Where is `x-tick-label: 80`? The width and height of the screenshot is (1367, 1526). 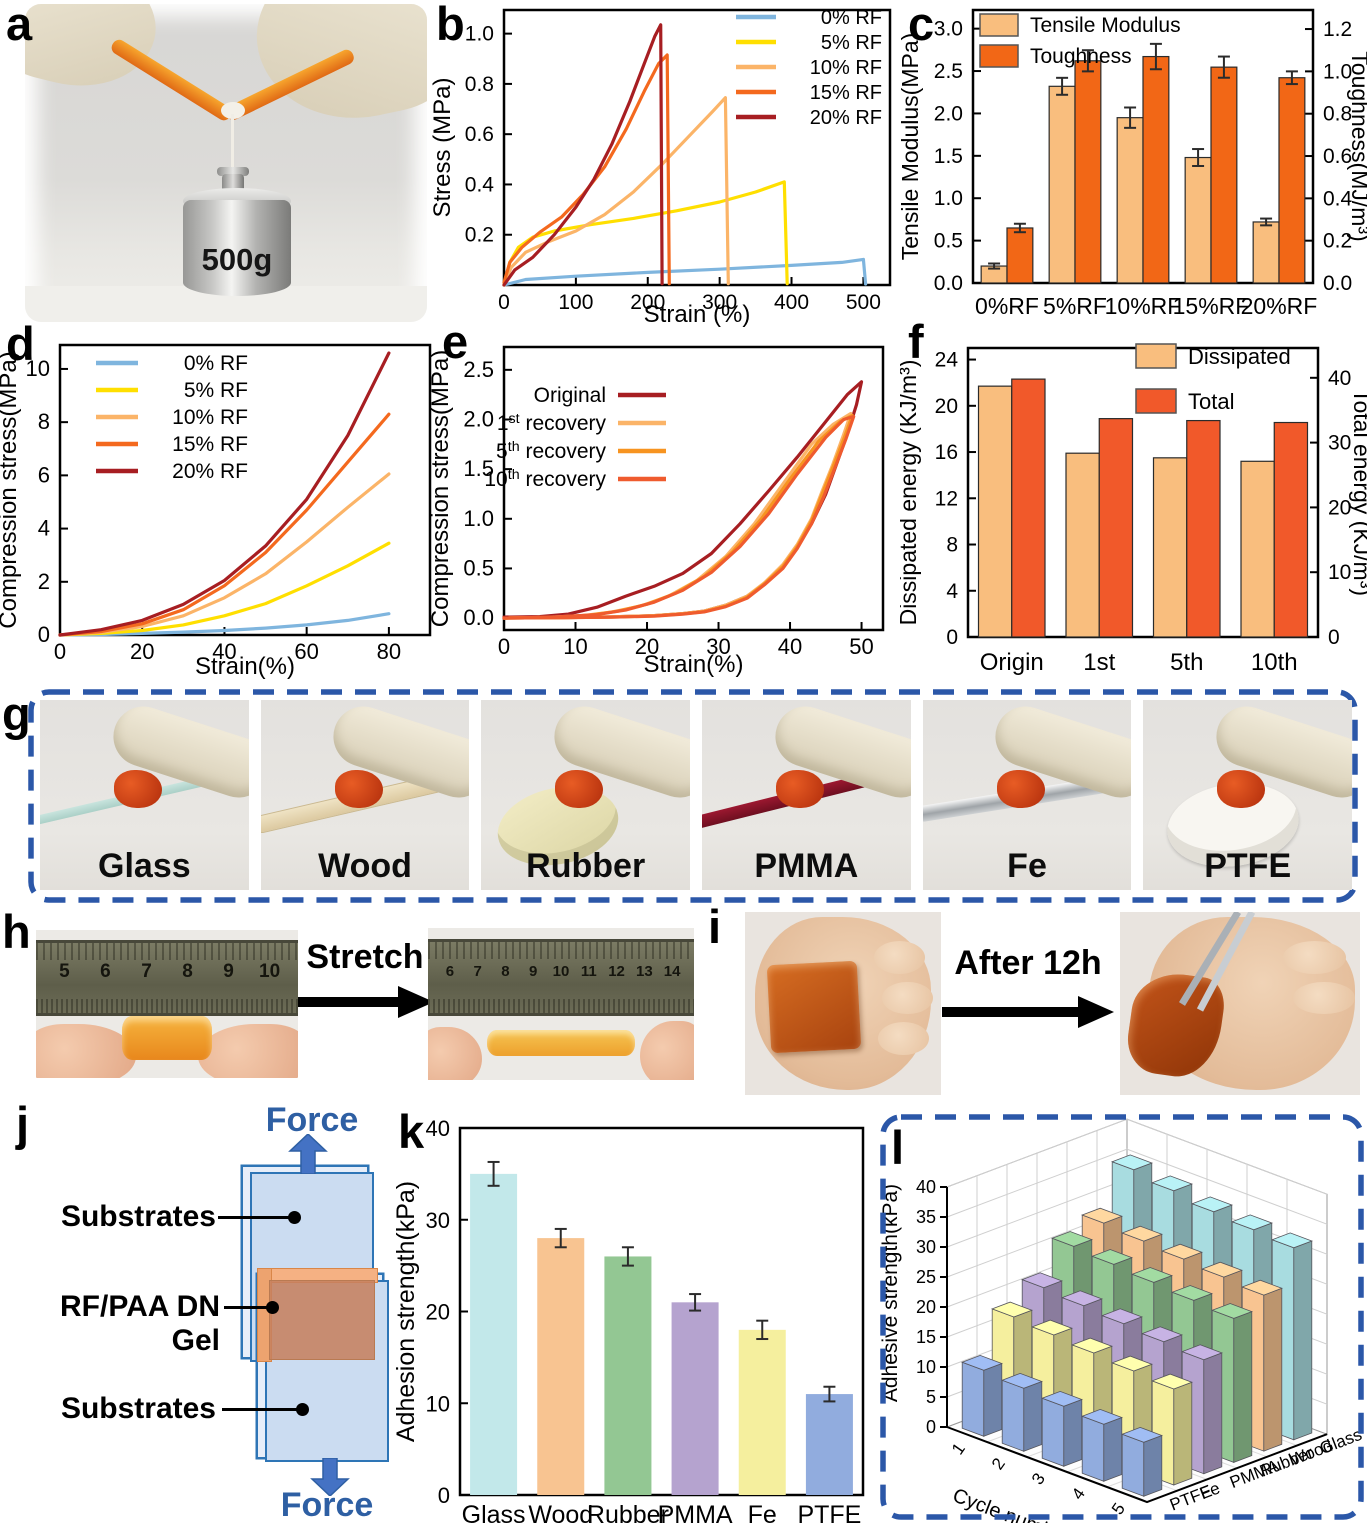 x-tick-label: 80 is located at coordinates (389, 651).